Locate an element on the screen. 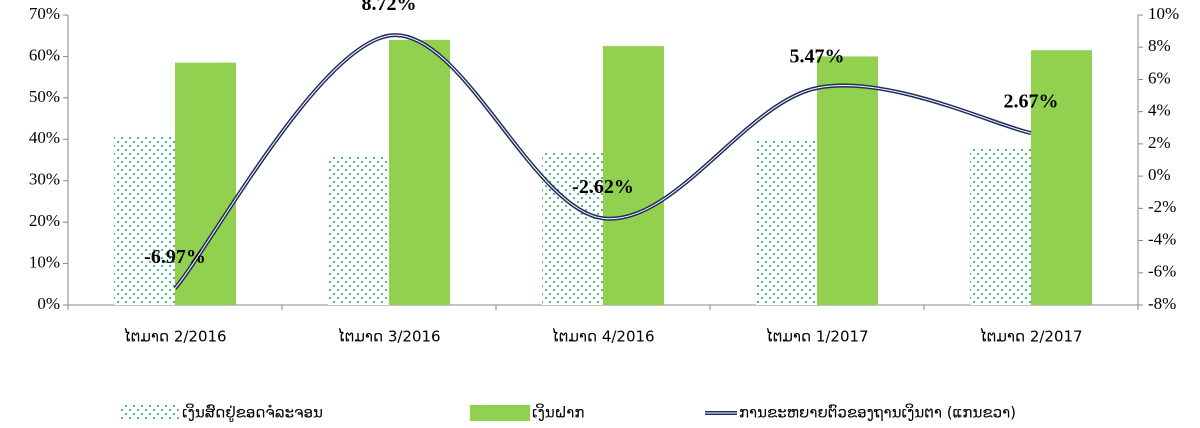 Image resolution: width=1200 pixels, height=428 pixels. y-tick-label: 0% is located at coordinates (48, 303).